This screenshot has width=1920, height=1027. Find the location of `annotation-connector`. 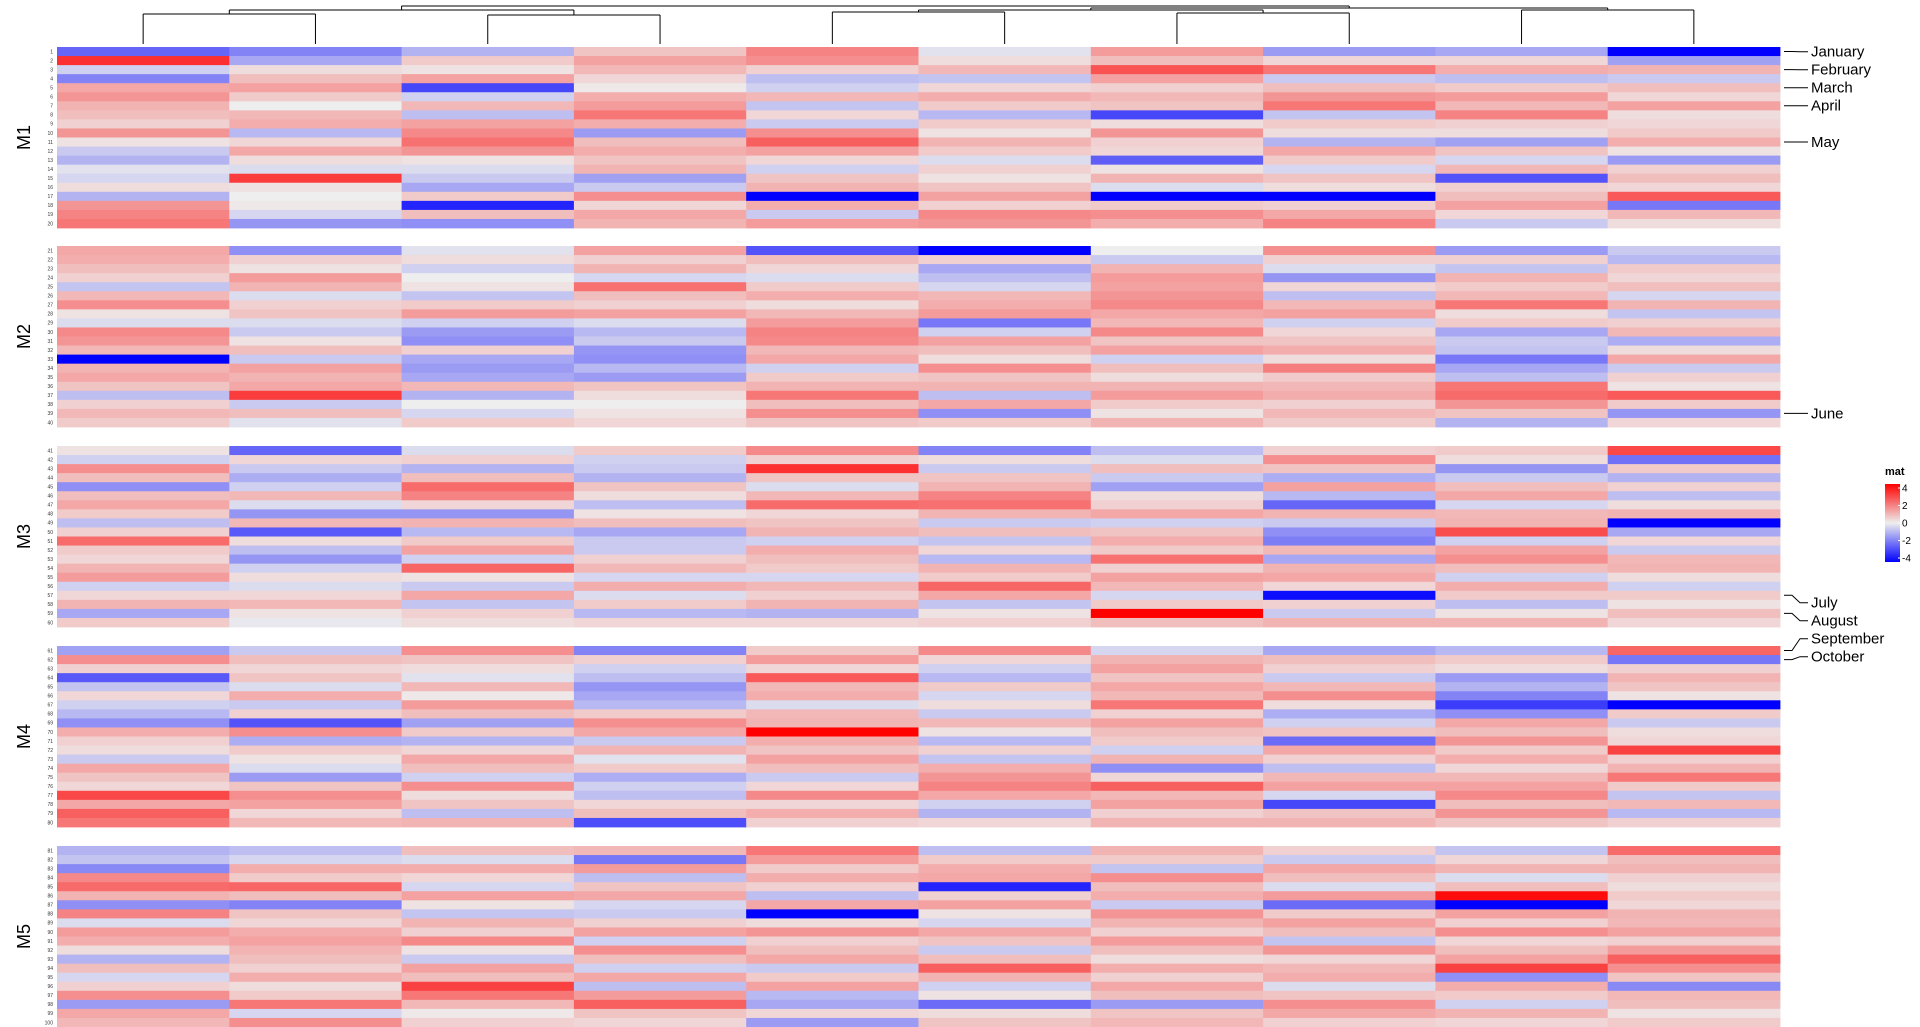

annotation-connector is located at coordinates (1796, 599).